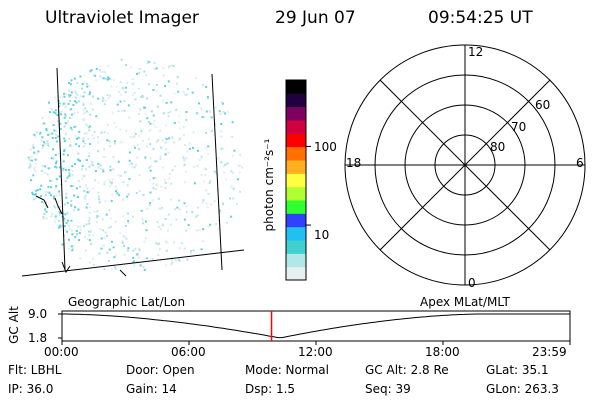 This screenshot has height=400, width=600. I want to click on dsp-status: Dsp: 1.5, so click(270, 389).